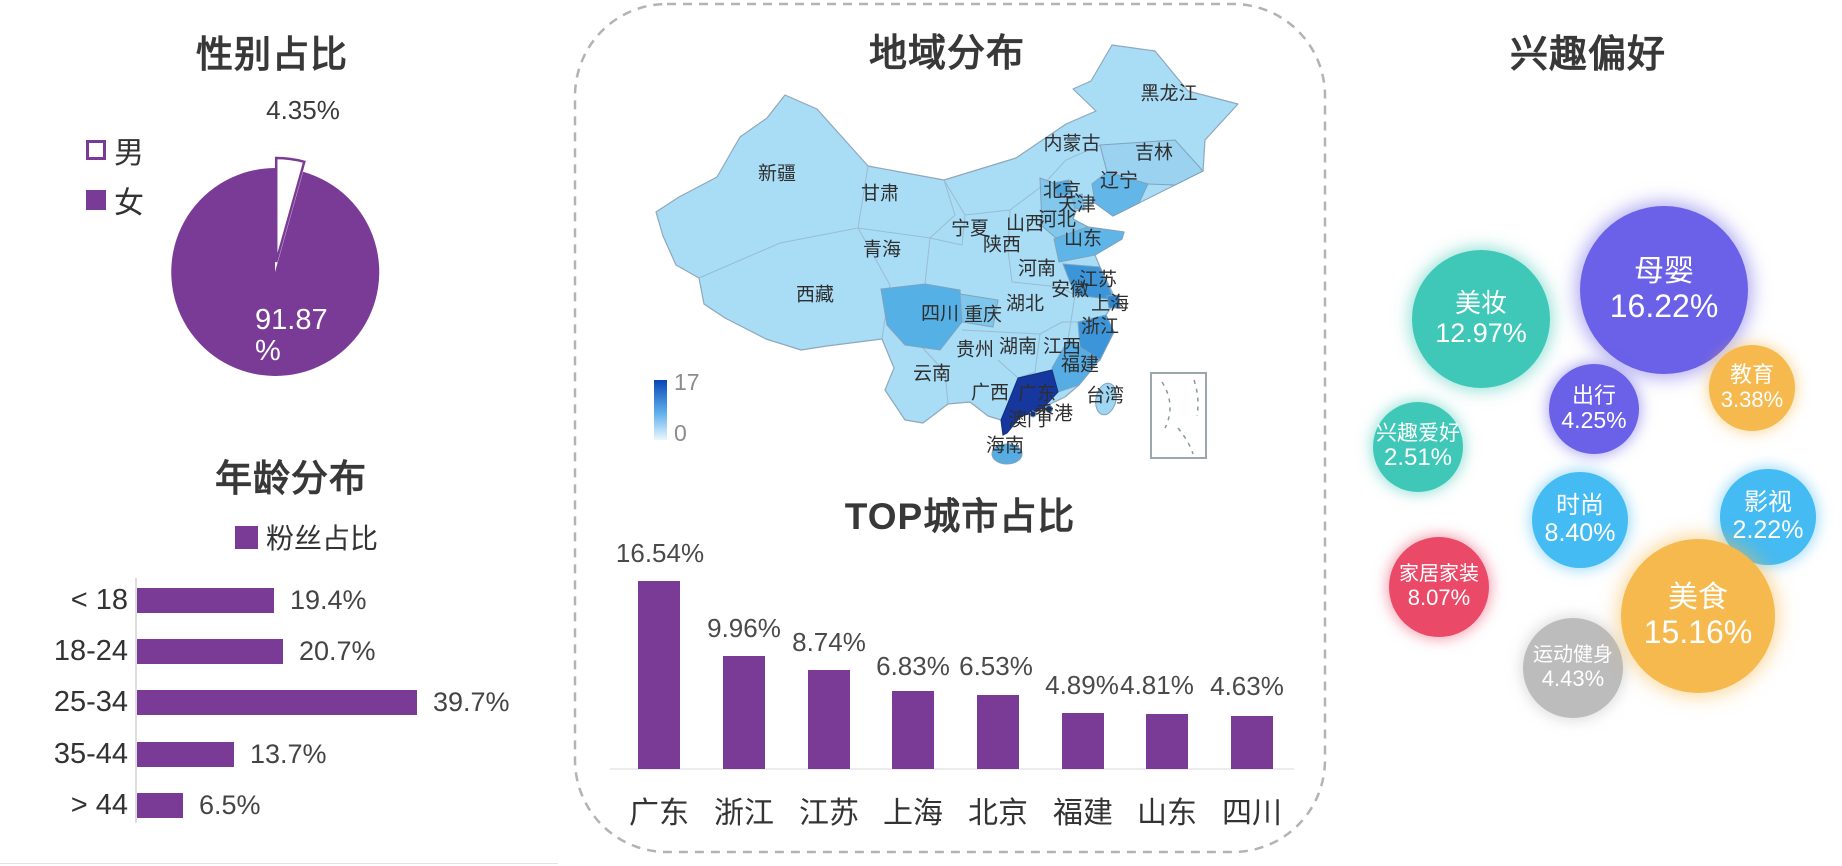 Image resolution: width=1842 pixels, height=866 pixels. I want to click on province-label-hunan: 湖南, so click(1018, 347).